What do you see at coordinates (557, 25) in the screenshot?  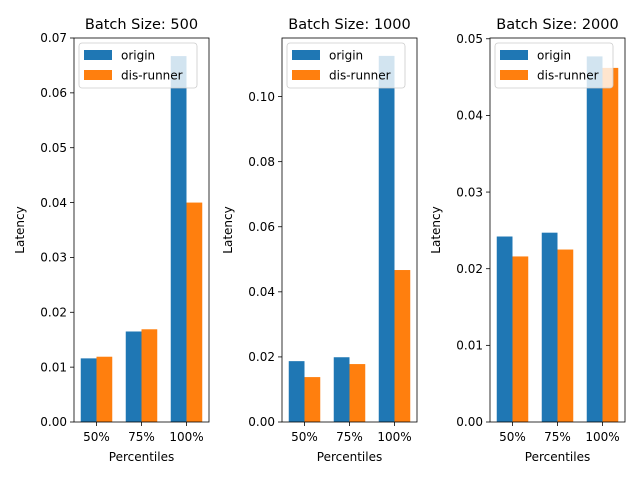 I see `chart-title: Batch Size: 2000` at bounding box center [557, 25].